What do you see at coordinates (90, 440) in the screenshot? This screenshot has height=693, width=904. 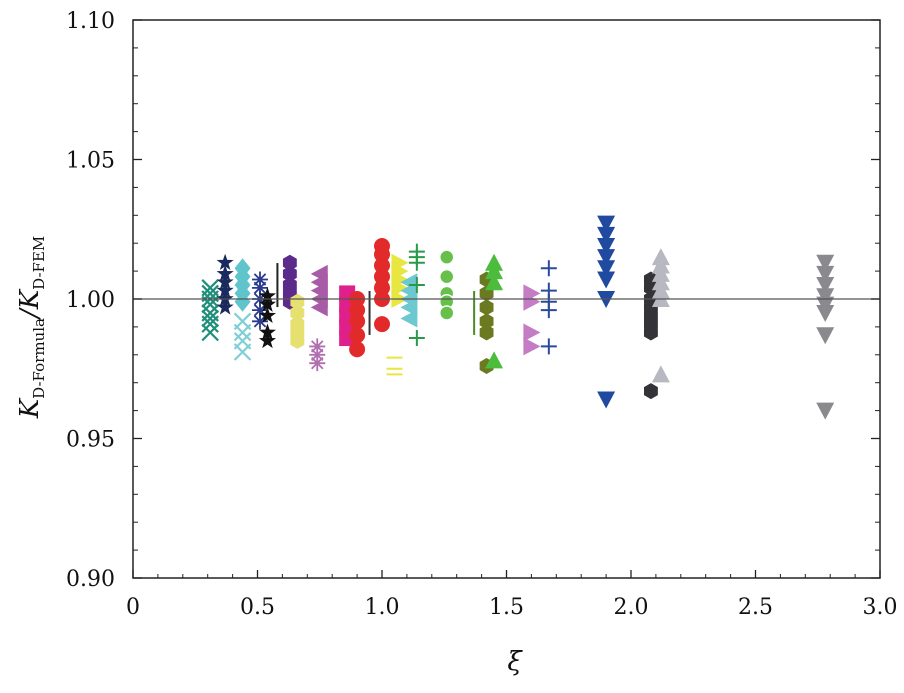 I see `y-tick-label: 0.95` at bounding box center [90, 440].